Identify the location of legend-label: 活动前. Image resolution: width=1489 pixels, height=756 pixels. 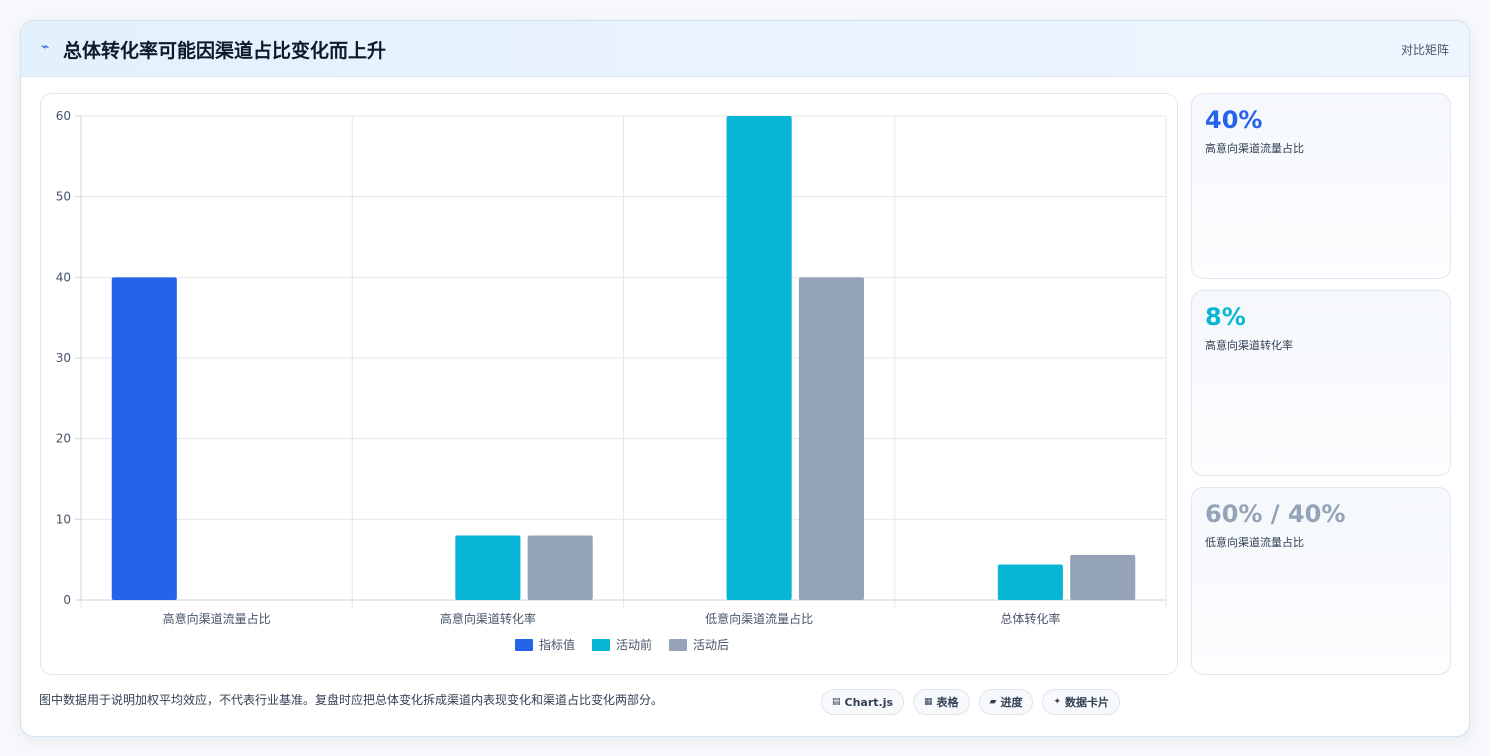
(634, 644).